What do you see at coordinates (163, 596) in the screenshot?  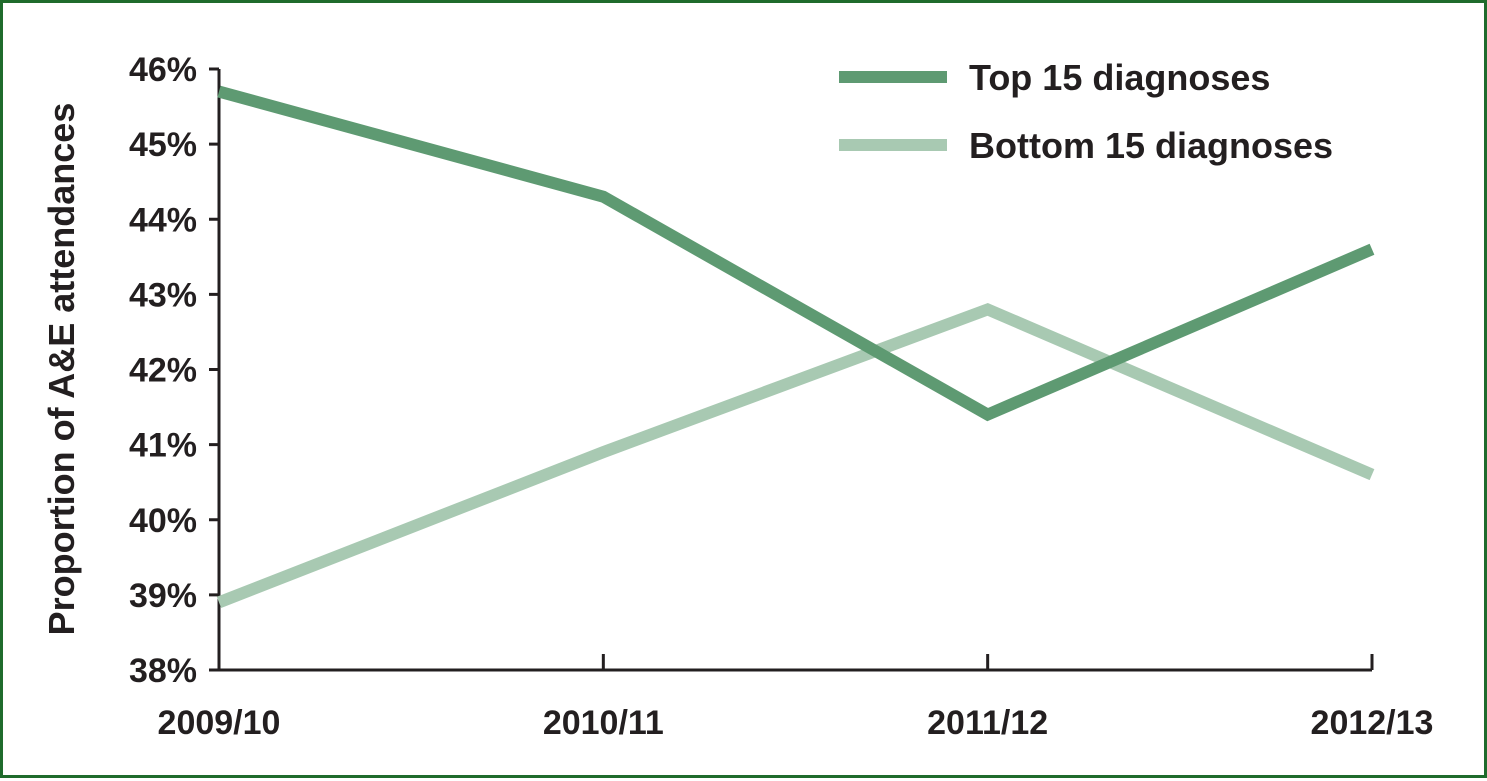 I see `y-tick-label: 39%` at bounding box center [163, 596].